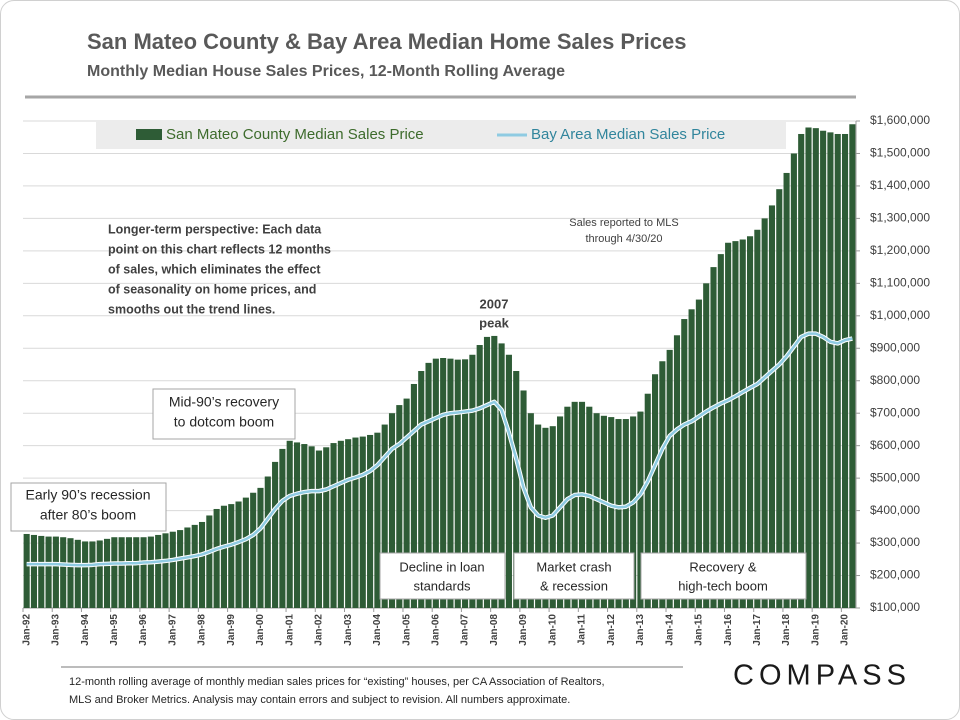 The image size is (960, 720). What do you see at coordinates (442, 585) in the screenshot?
I see `annotation-text: standards` at bounding box center [442, 585].